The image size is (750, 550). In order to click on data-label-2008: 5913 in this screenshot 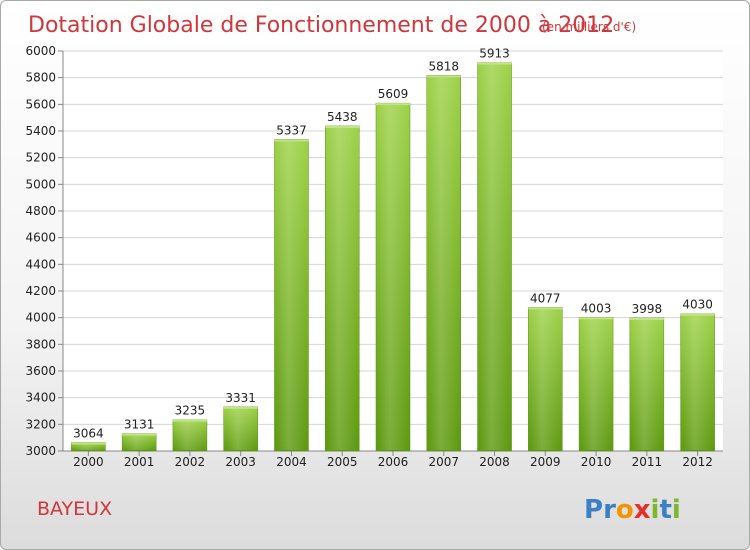, I will do `click(494, 54)`.